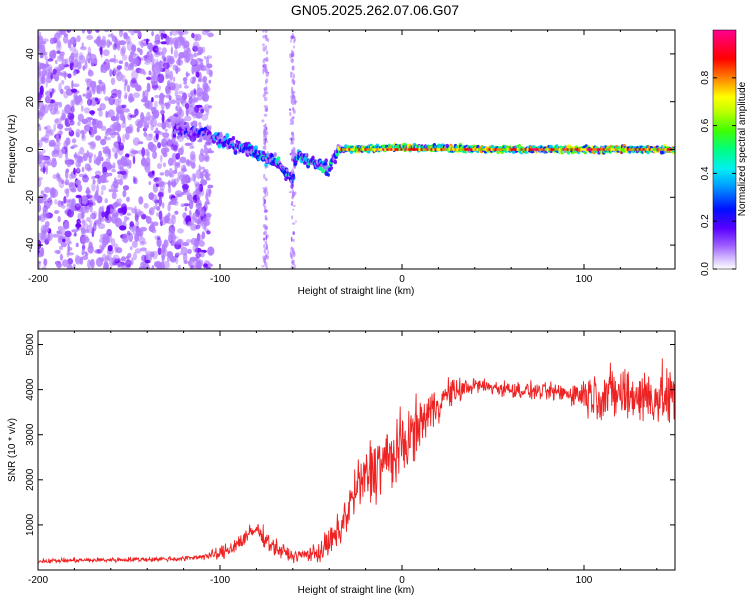 This screenshot has width=750, height=600. I want to click on y-tick-label: 3000, so click(30, 434).